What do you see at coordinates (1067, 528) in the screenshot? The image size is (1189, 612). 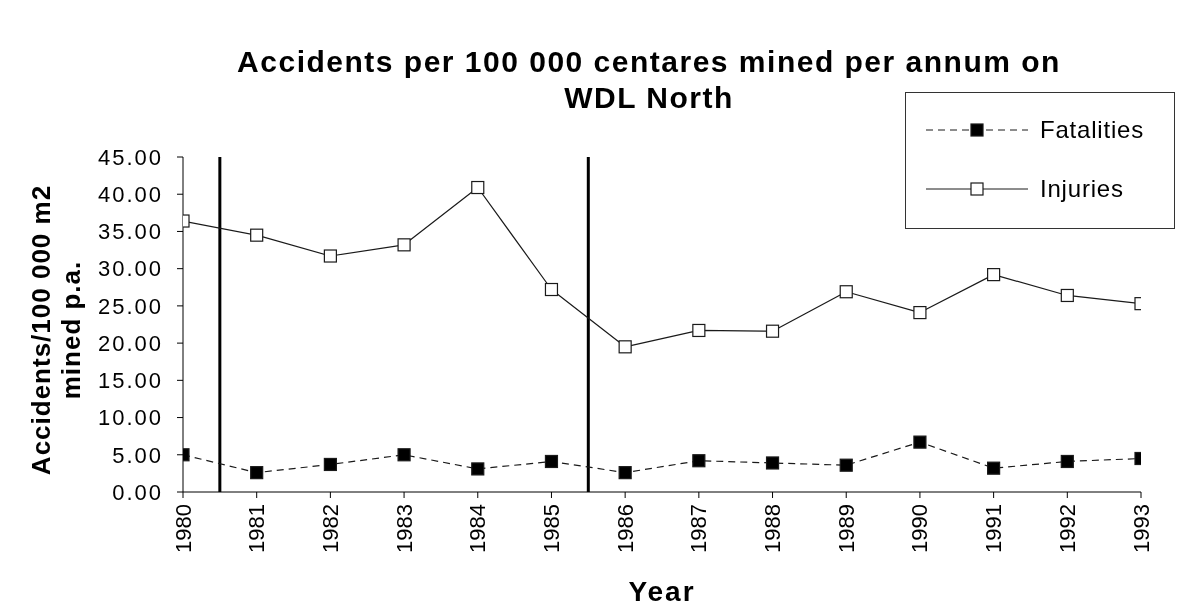 I see `x-tick-label: 1992` at bounding box center [1067, 528].